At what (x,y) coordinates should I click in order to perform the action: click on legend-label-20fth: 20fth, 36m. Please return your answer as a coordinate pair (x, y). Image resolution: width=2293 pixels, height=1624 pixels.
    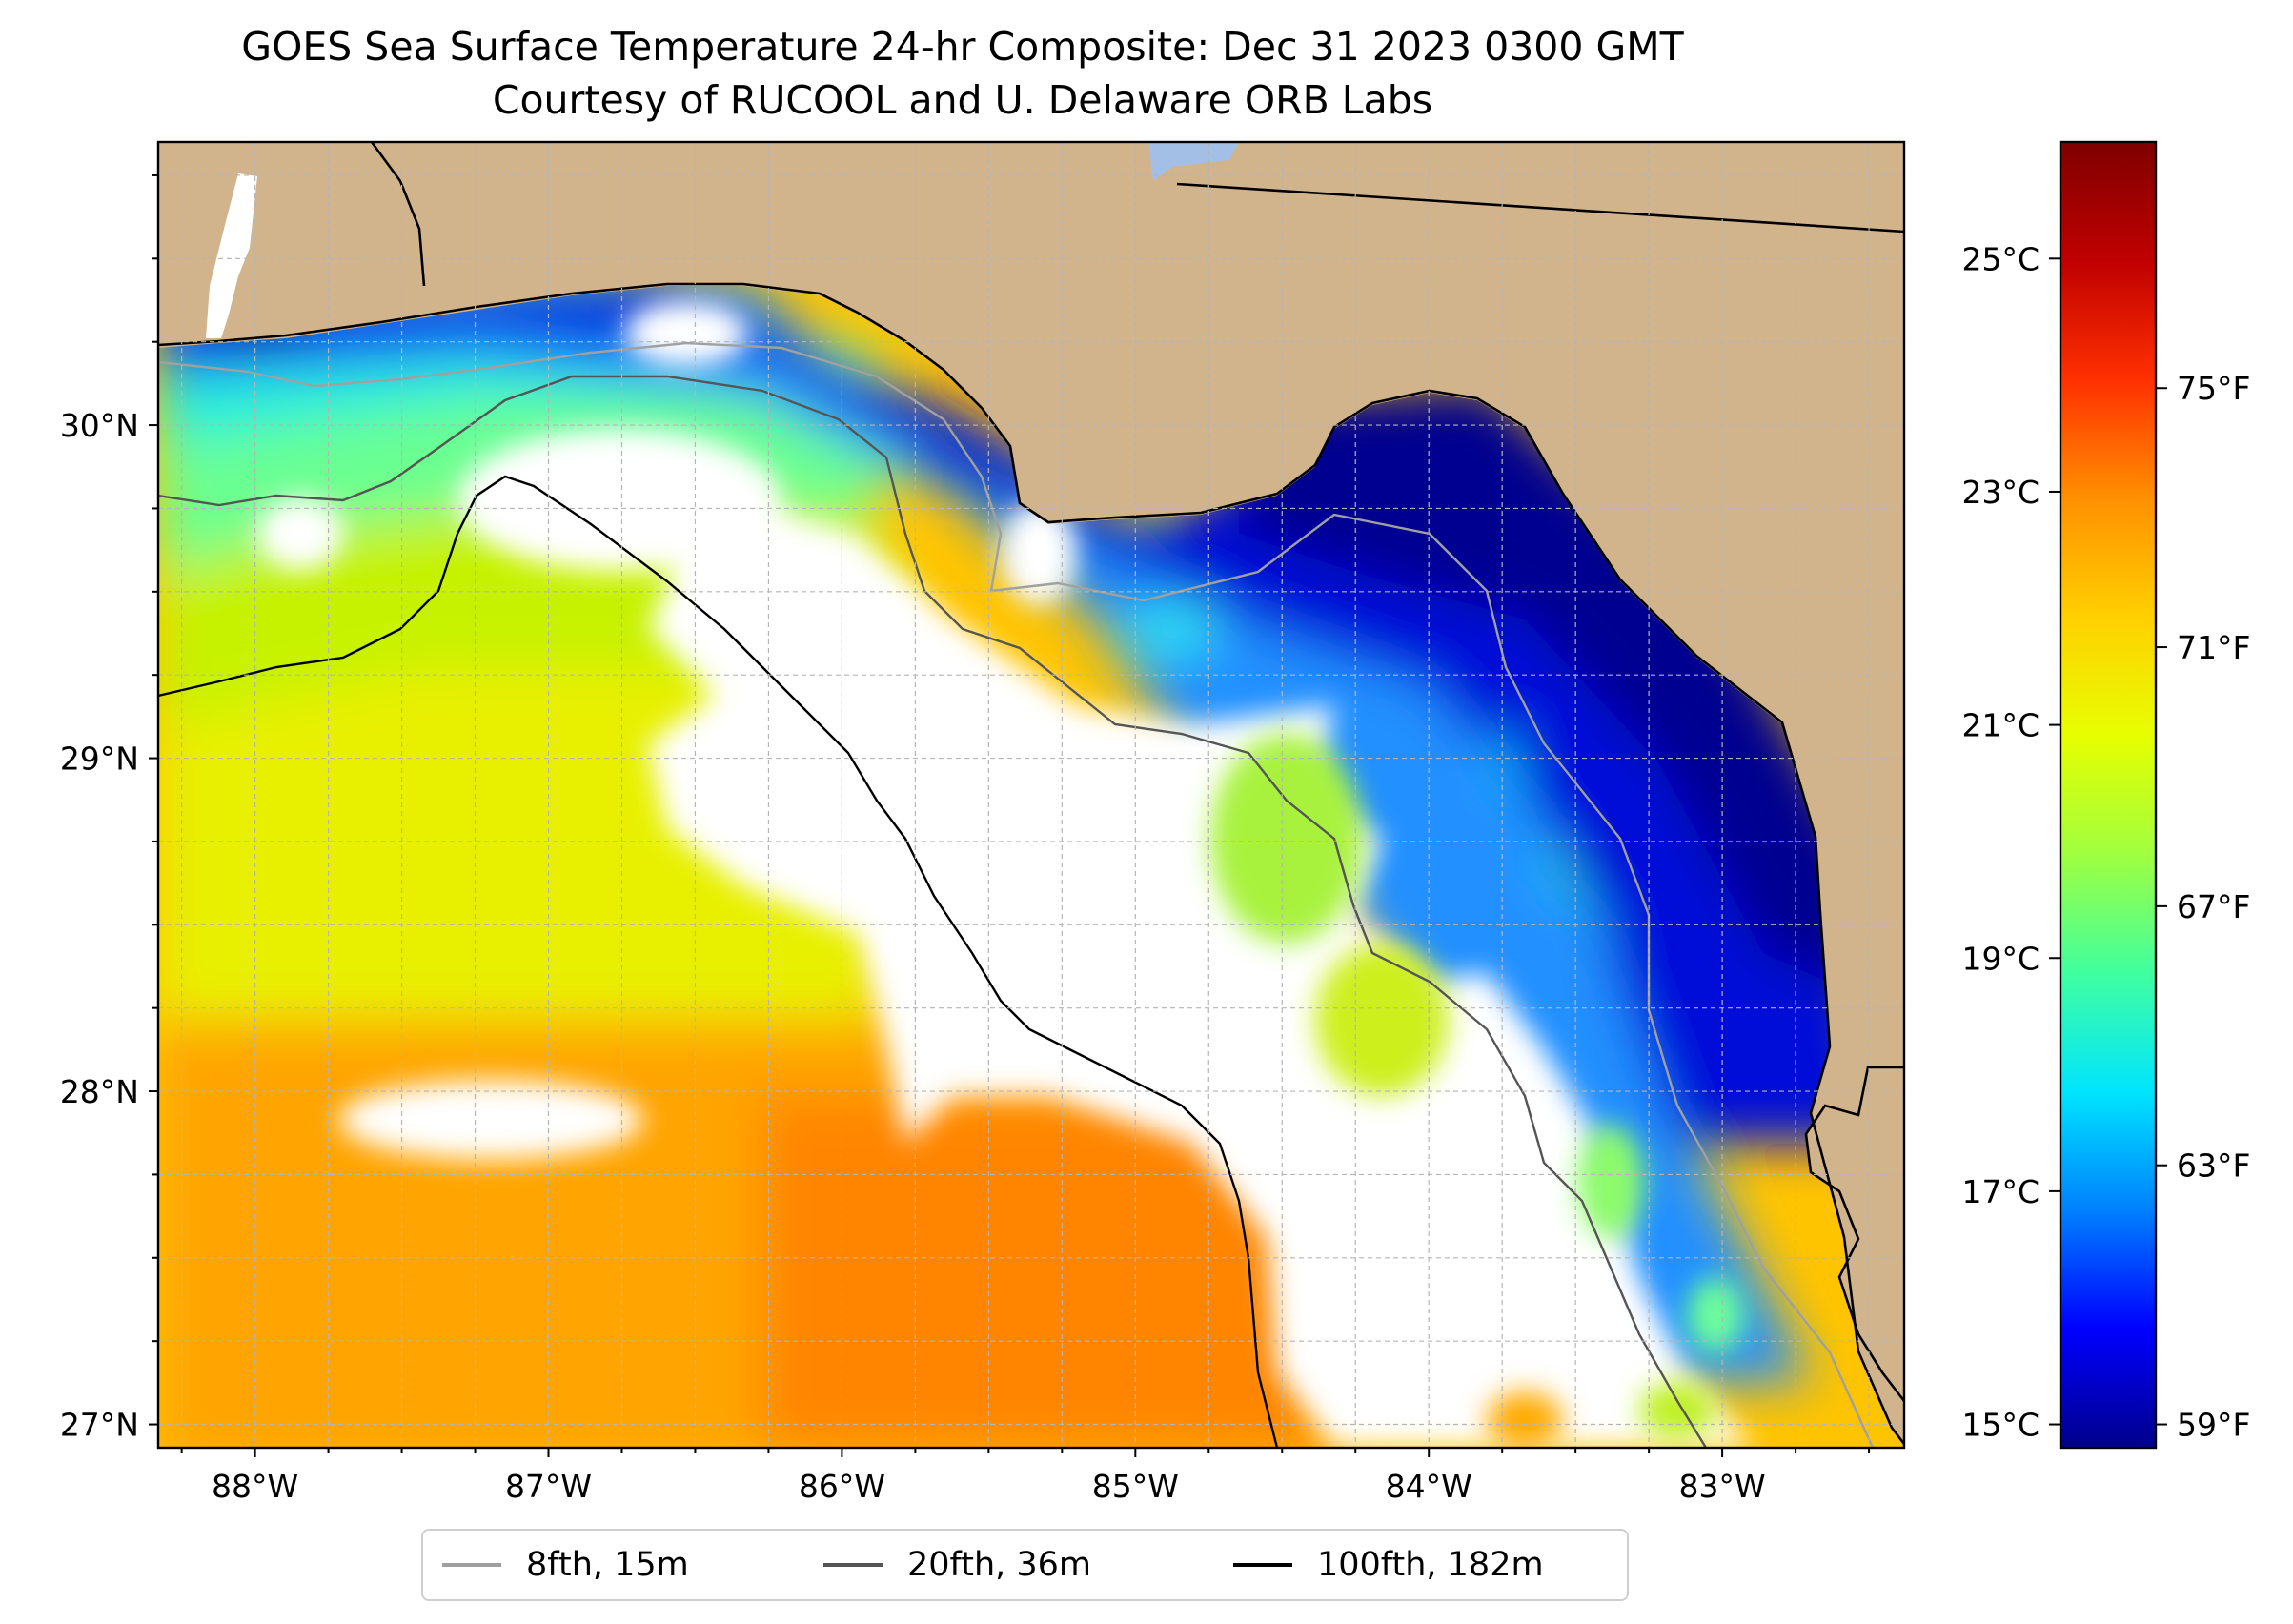
    Looking at the image, I should click on (1000, 1565).